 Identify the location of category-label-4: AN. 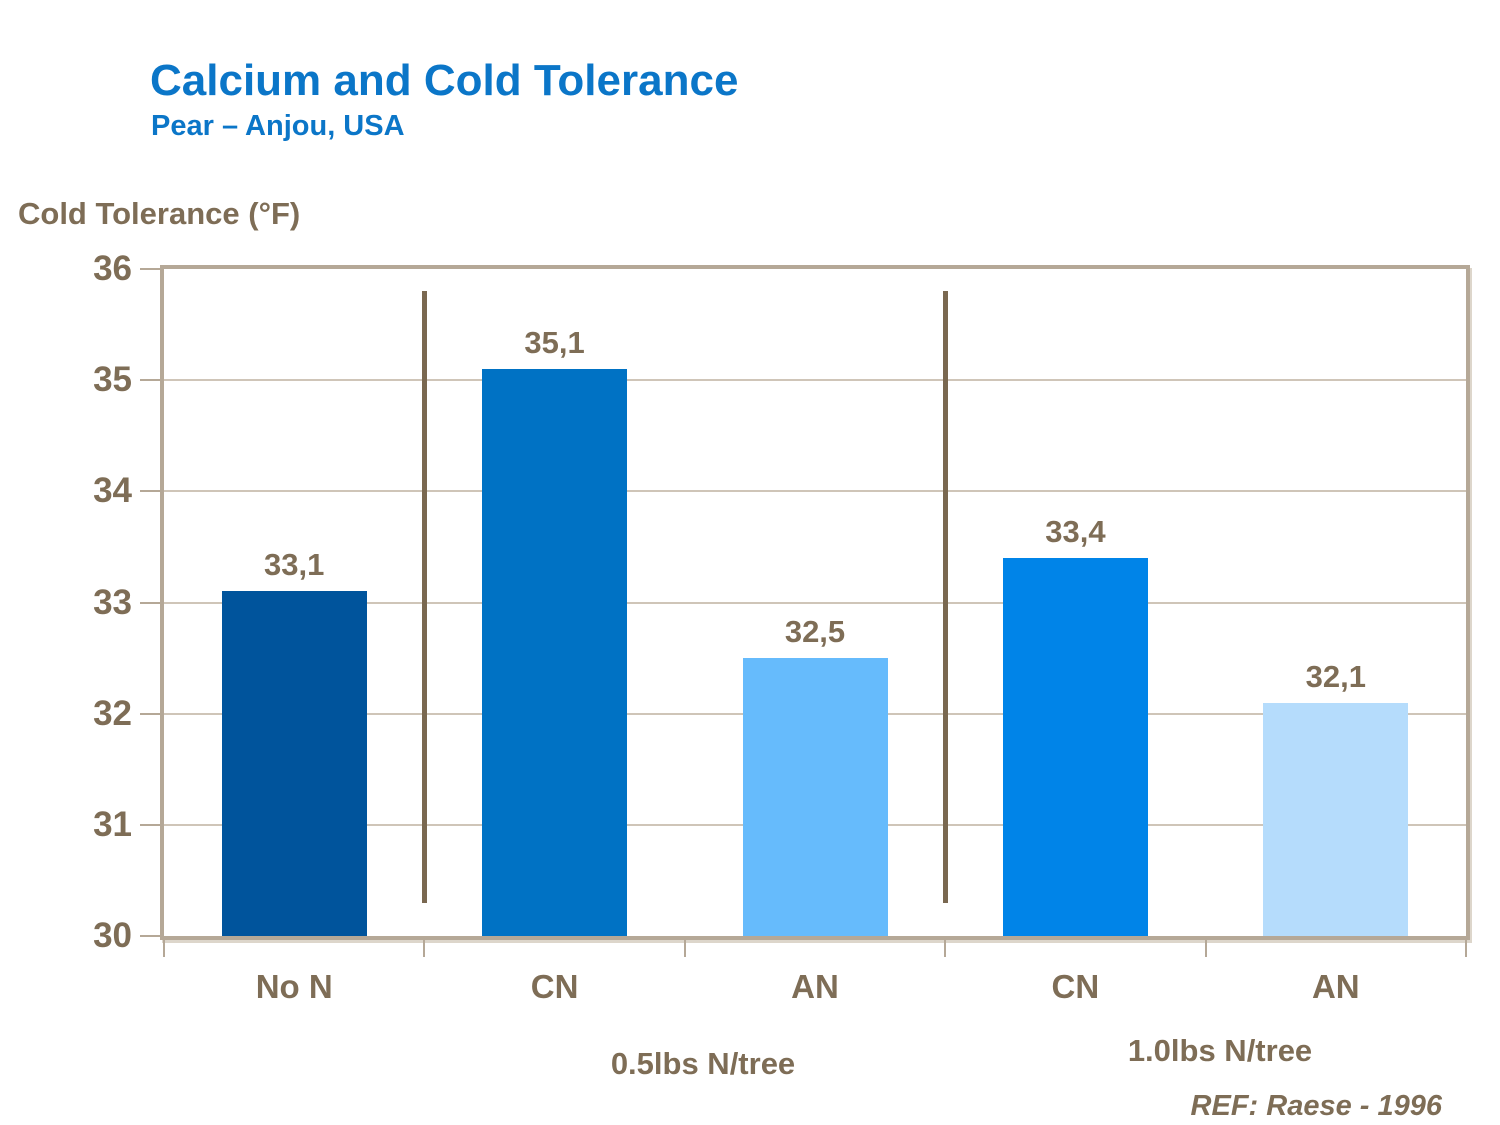
(1335, 986).